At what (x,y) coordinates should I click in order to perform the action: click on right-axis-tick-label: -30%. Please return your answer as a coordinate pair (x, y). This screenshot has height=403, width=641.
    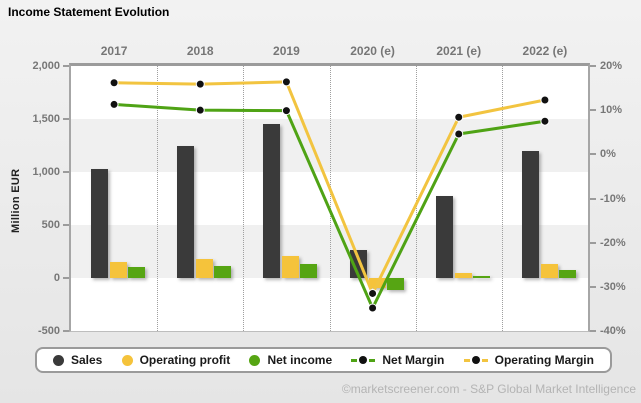
    Looking at the image, I should click on (613, 286).